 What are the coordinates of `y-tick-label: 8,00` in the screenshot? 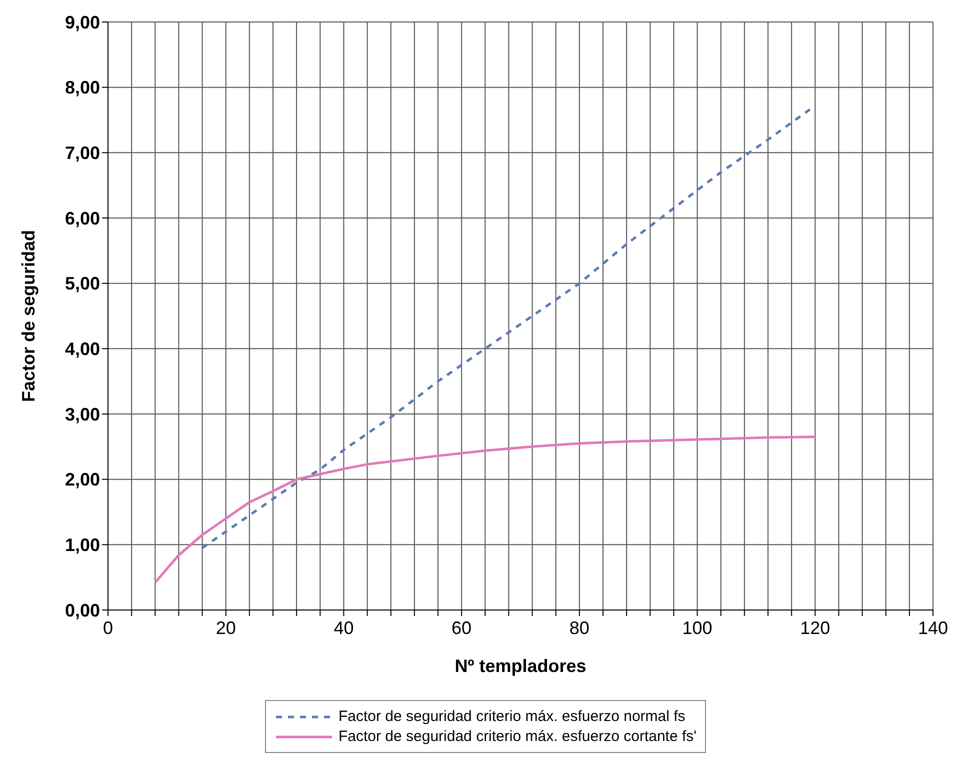 It's located at (82, 88).